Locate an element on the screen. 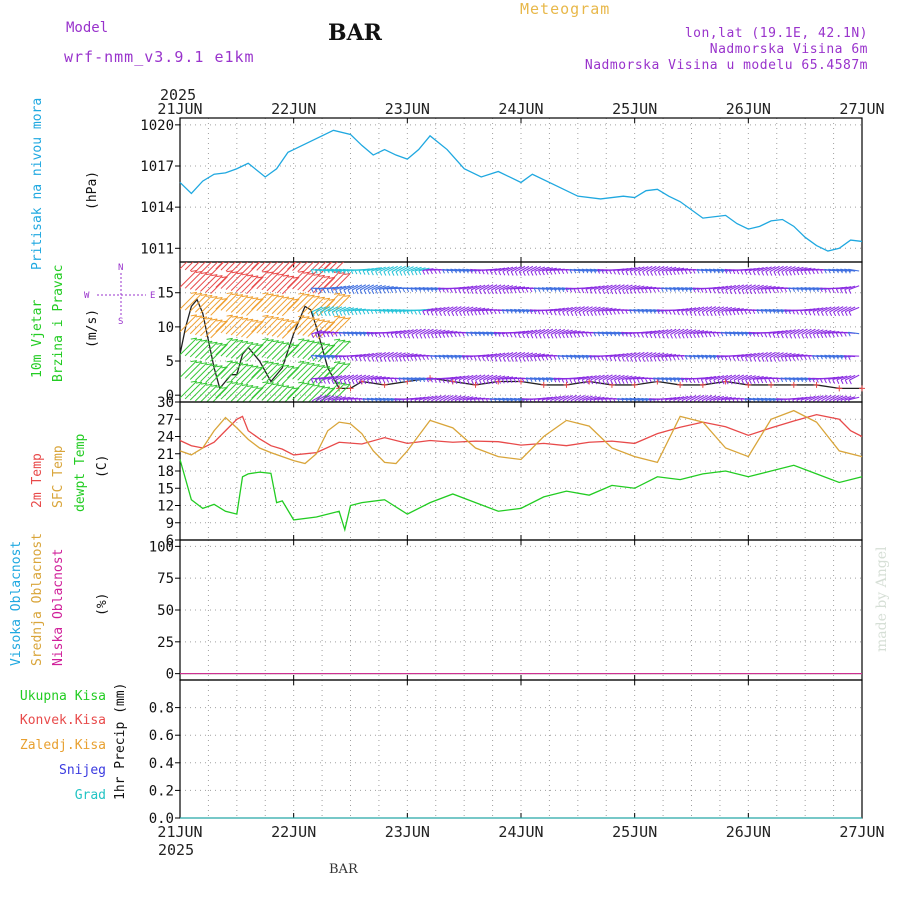  precip-legend-total: Ukupna Kisa is located at coordinates (63, 696).